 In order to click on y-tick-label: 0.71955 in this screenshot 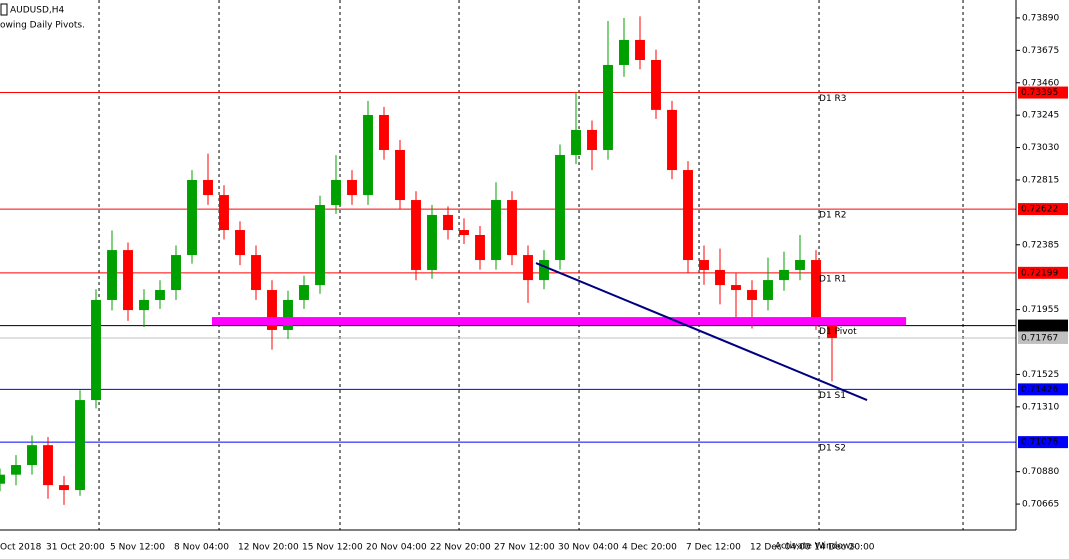, I will do `click(1040, 310)`.